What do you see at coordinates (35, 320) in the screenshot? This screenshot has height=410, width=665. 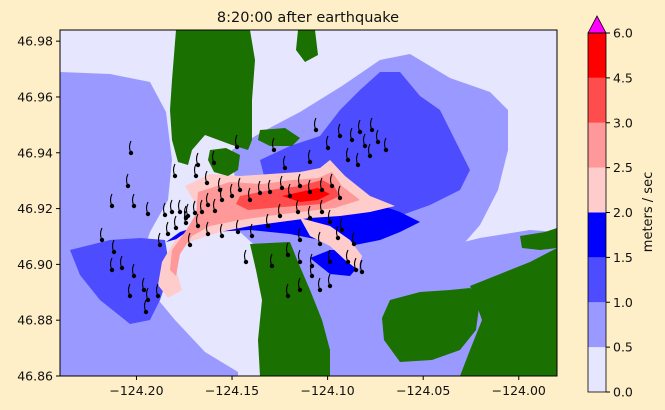 I see `y-tick-label: 46.88` at bounding box center [35, 320].